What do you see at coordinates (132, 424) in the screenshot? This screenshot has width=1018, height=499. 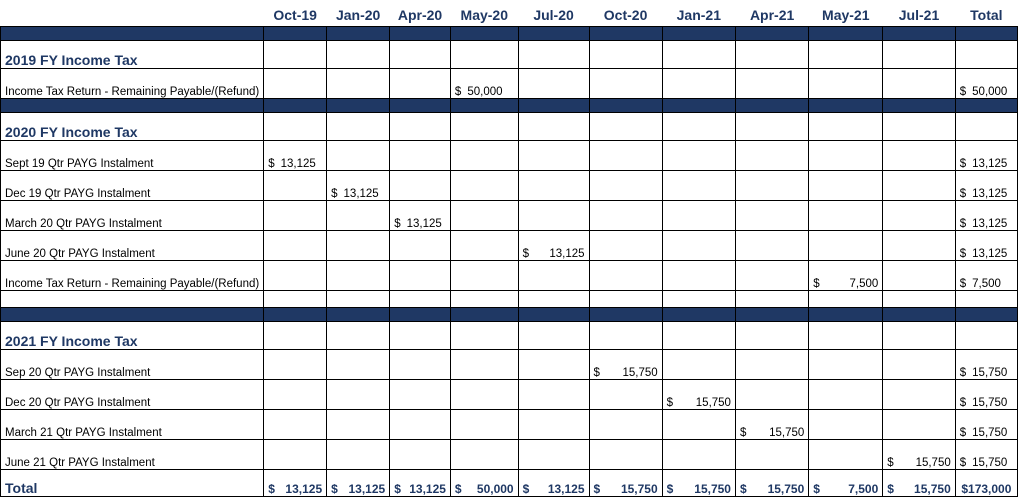 I see `row-label: March 21 Qtr PAYG Instalment` at bounding box center [132, 424].